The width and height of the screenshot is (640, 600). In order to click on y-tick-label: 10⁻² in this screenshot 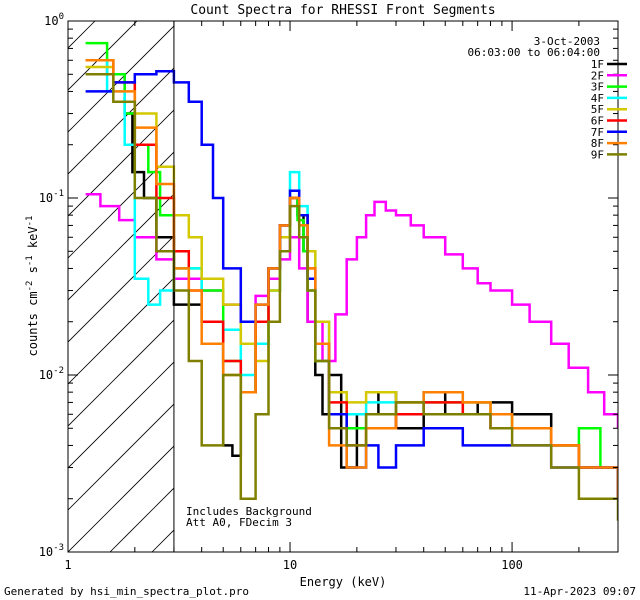, I will do `click(51, 374)`.